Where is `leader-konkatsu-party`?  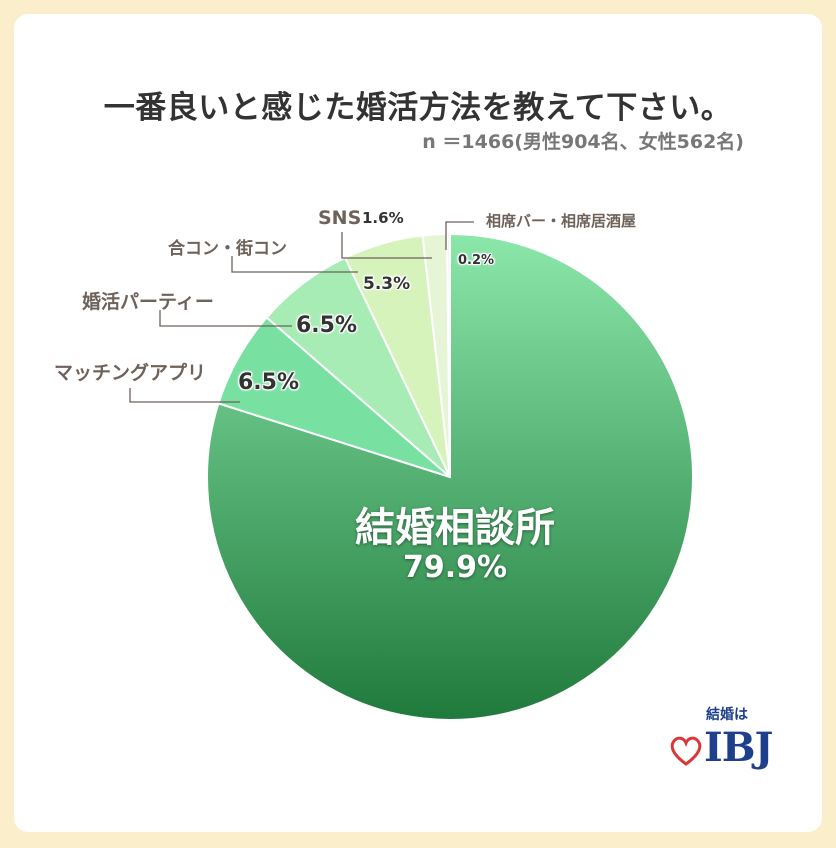
leader-konkatsu-party is located at coordinates (225, 318).